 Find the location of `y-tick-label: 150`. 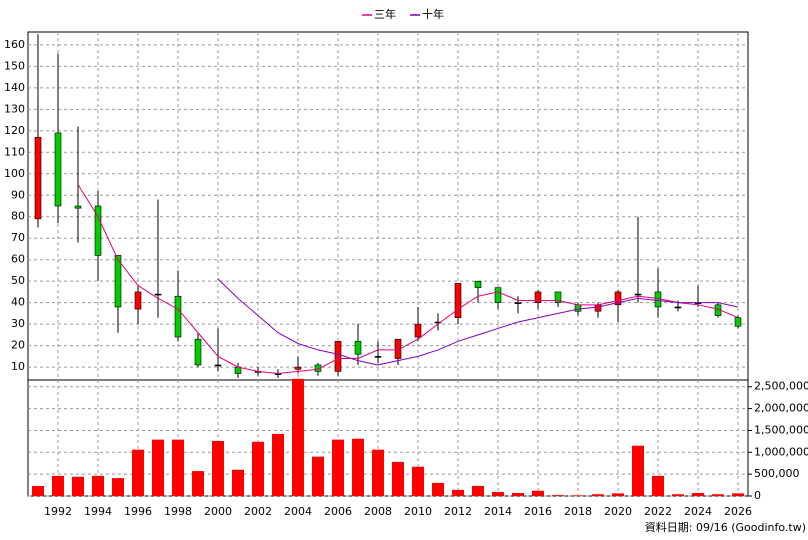

y-tick-label: 150 is located at coordinates (14, 65).